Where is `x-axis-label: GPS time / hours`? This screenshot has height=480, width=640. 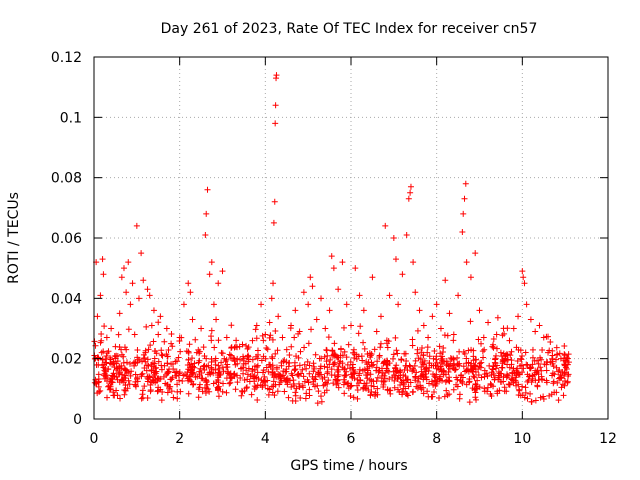
x-axis-label: GPS time / hours is located at coordinates (348, 466).